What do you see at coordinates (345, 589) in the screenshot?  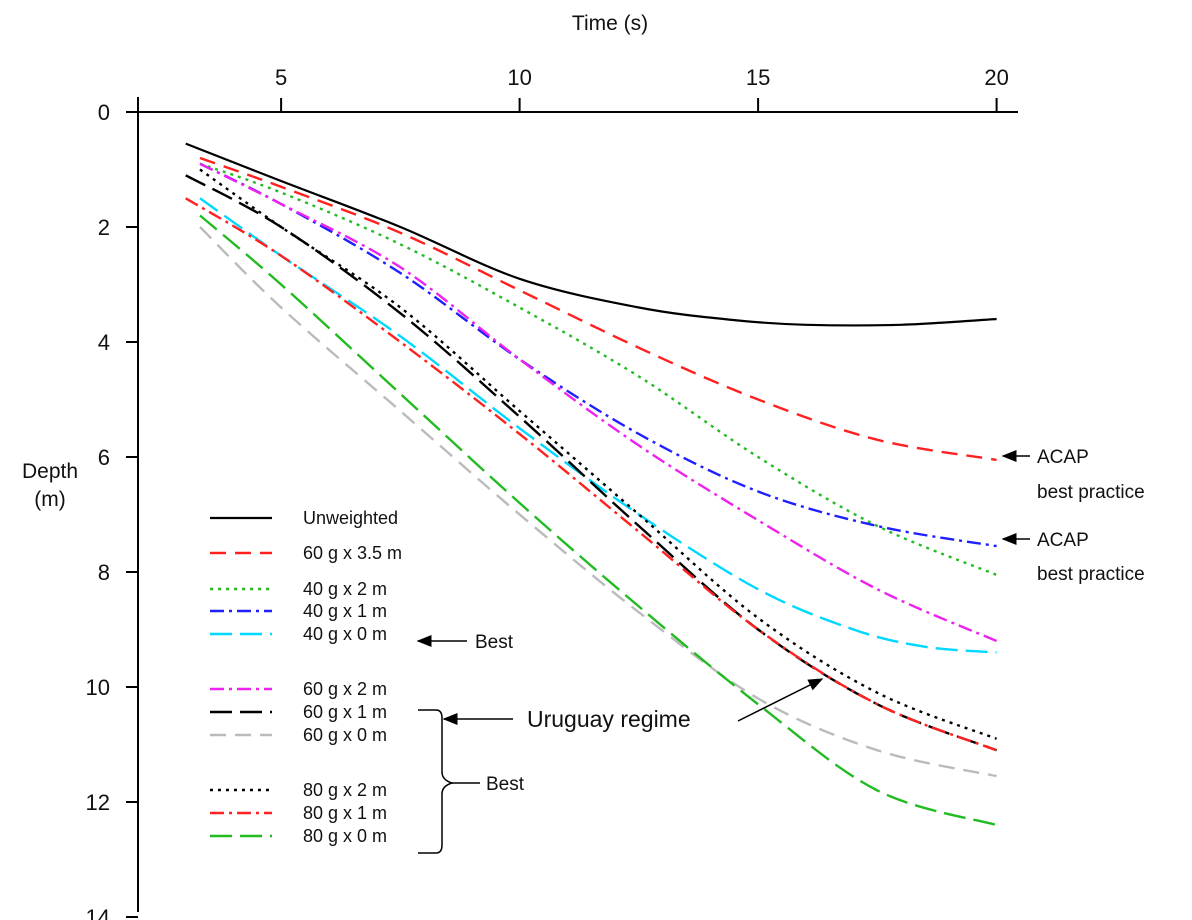 I see `legend-label-40-g-x-2-m: 40 g x 2 m` at bounding box center [345, 589].